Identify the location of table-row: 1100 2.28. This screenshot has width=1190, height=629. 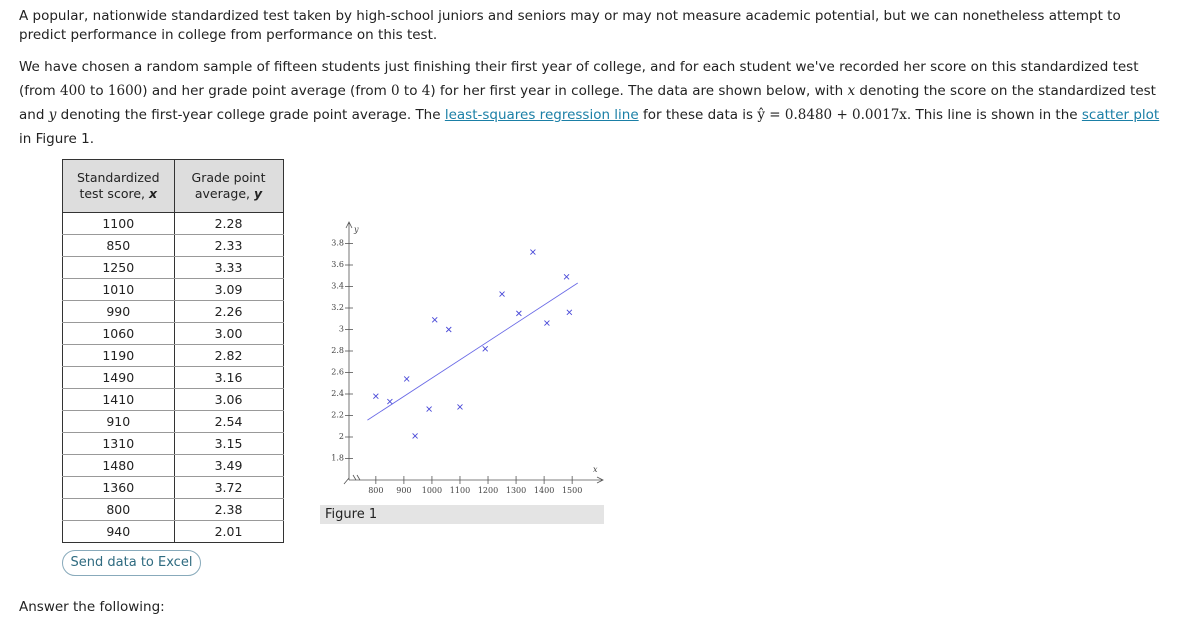
(173, 223).